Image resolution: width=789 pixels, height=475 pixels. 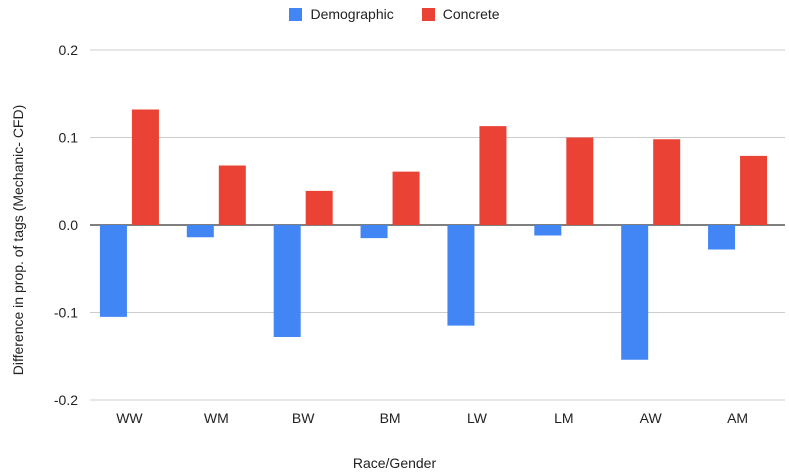 What do you see at coordinates (461, 275) in the screenshot?
I see `bar-demographic-lw` at bounding box center [461, 275].